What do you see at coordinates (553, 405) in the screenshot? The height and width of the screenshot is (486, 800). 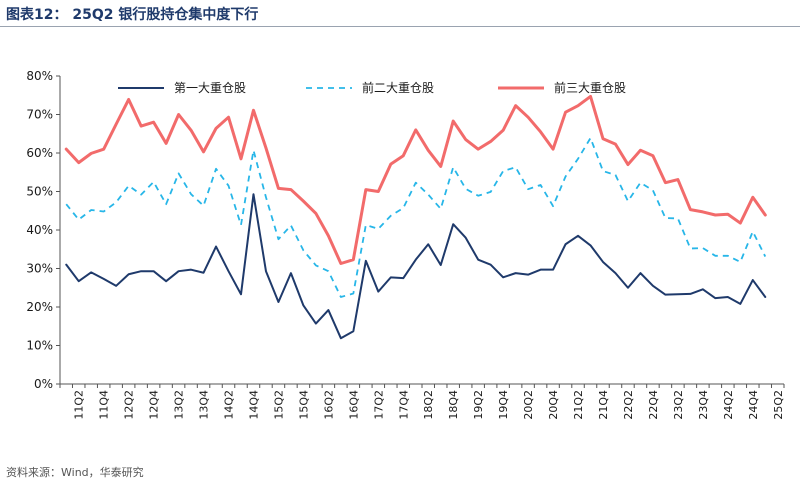 I see `x-tick-label: 20Q4` at bounding box center [553, 405].